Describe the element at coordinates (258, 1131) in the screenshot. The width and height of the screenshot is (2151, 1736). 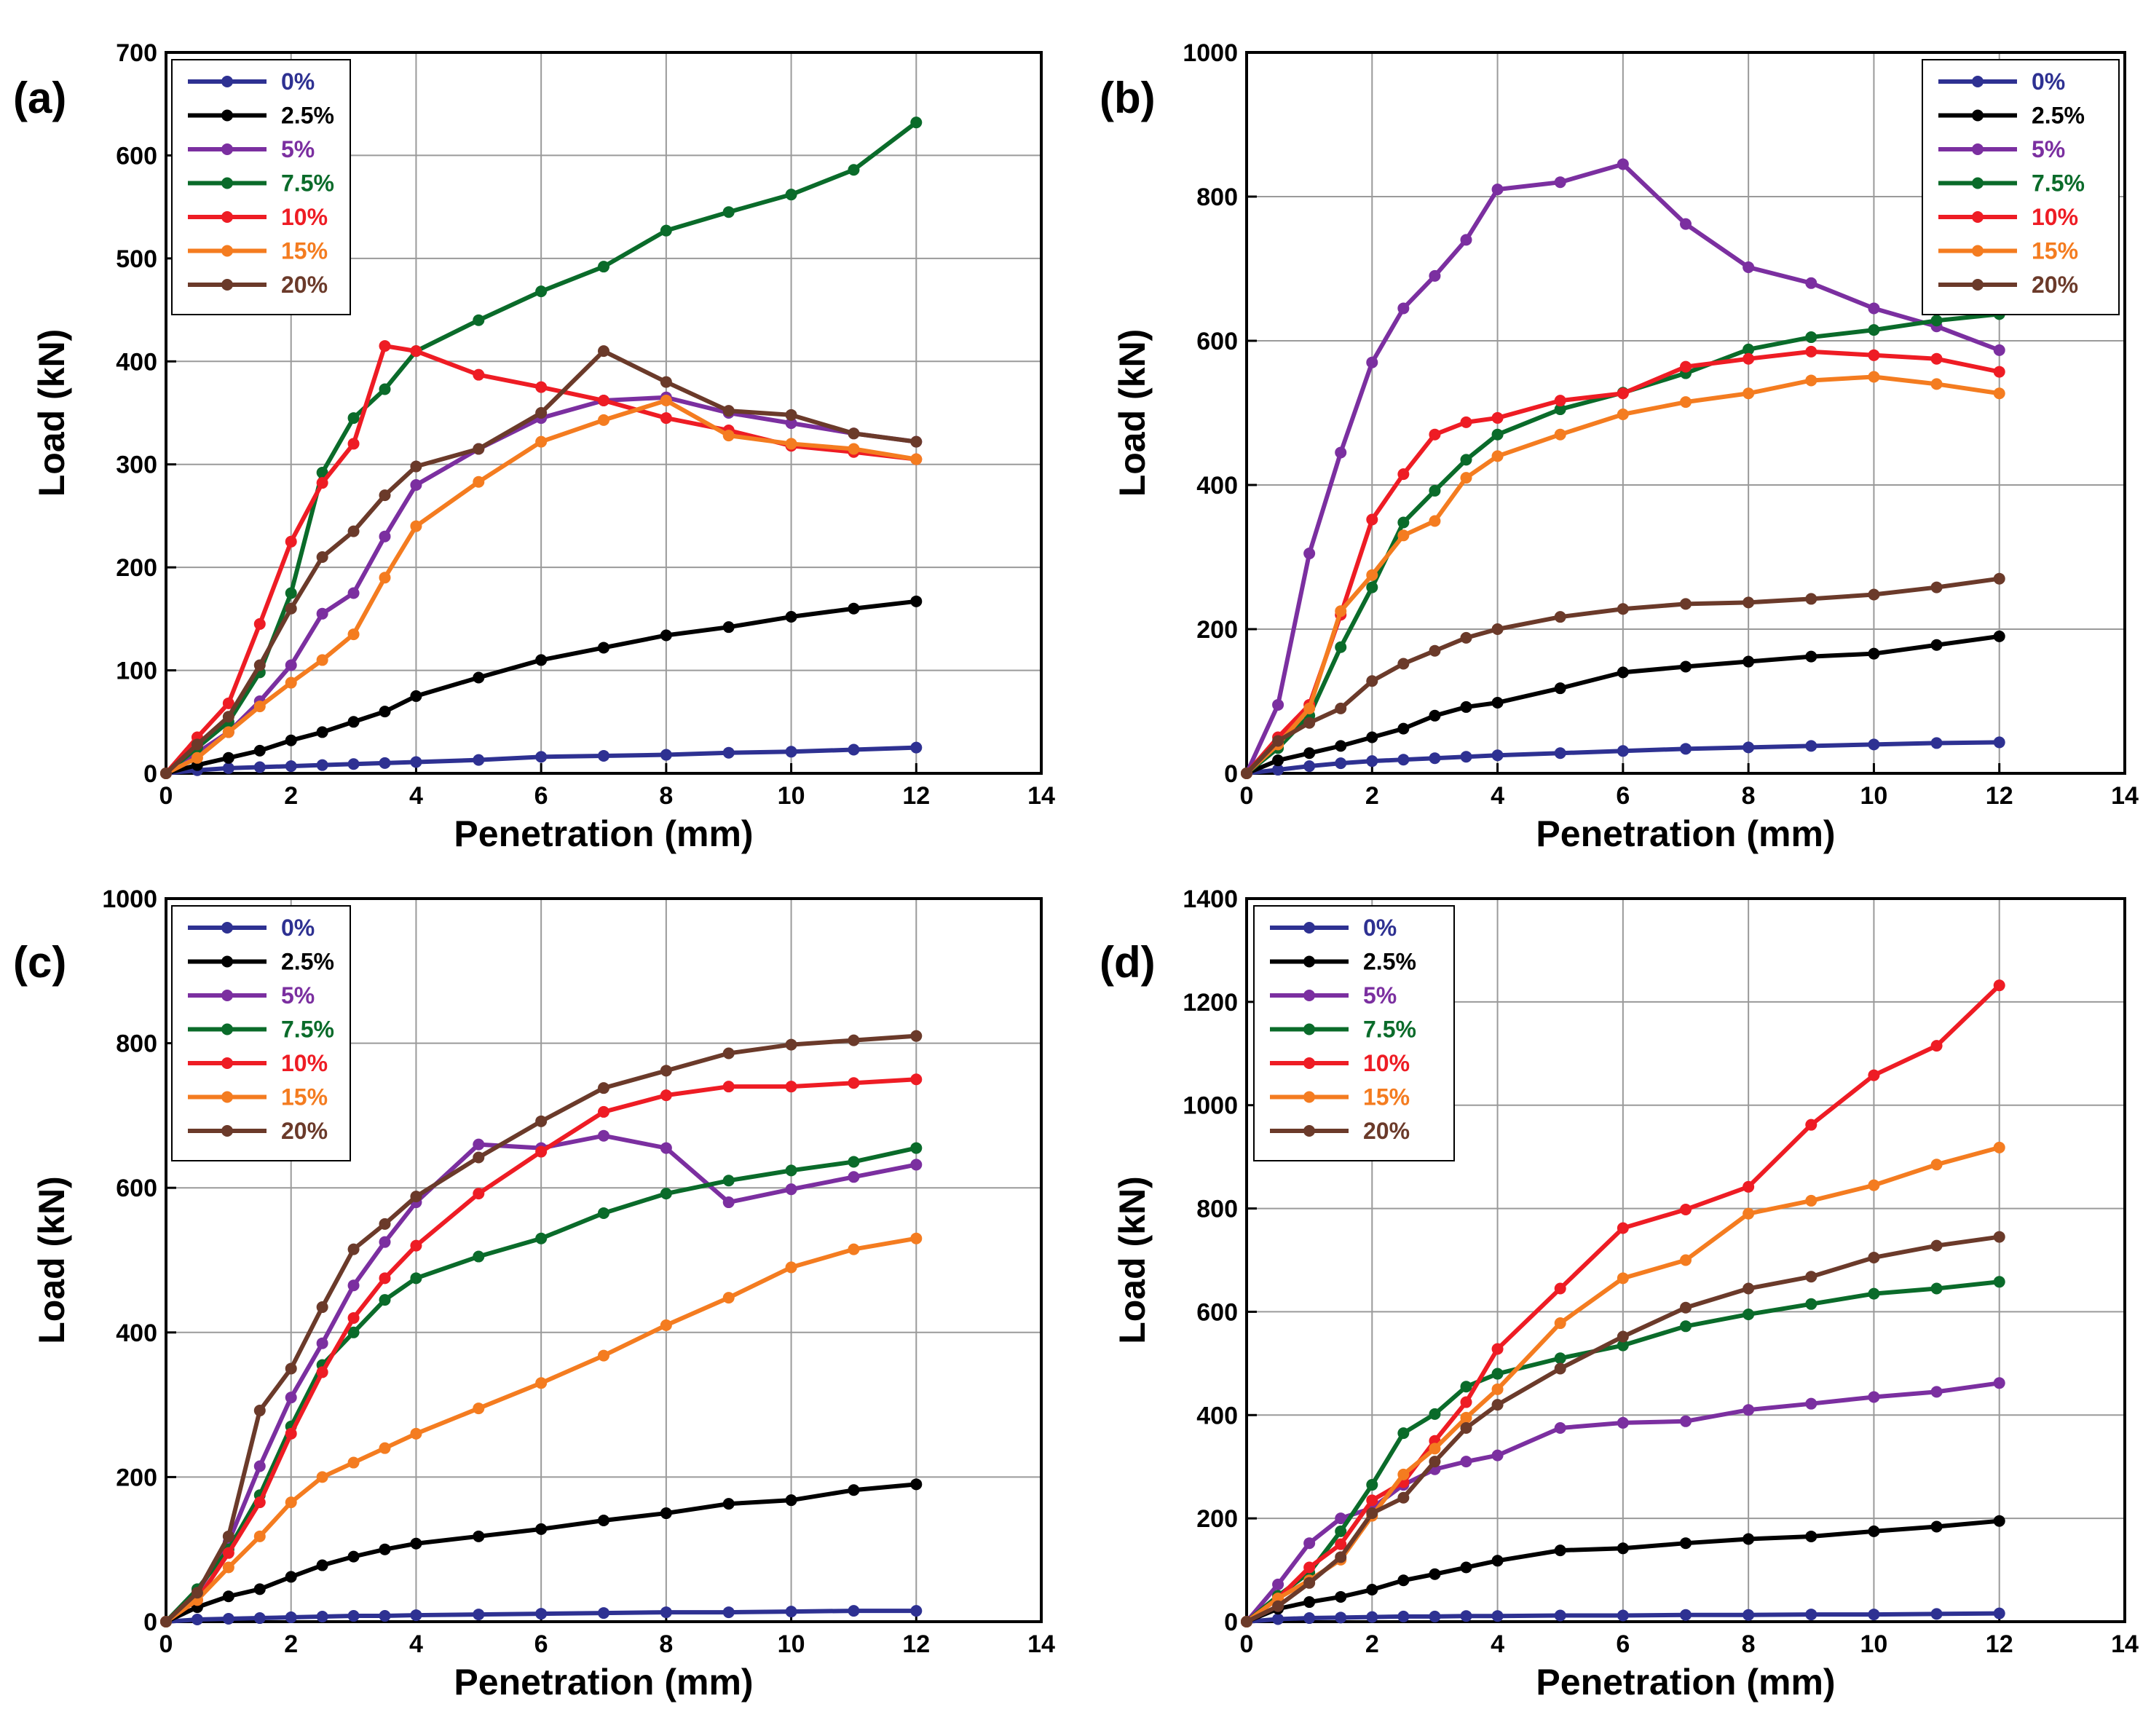
I see `legend-item: 20%` at that location.